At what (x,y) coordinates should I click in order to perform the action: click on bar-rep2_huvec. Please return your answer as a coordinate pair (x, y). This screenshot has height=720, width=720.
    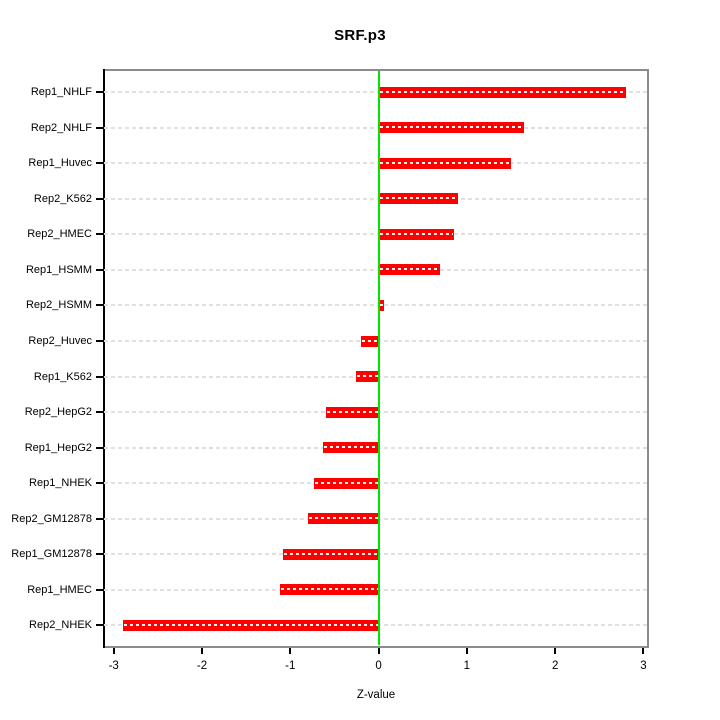
    Looking at the image, I should click on (369, 341).